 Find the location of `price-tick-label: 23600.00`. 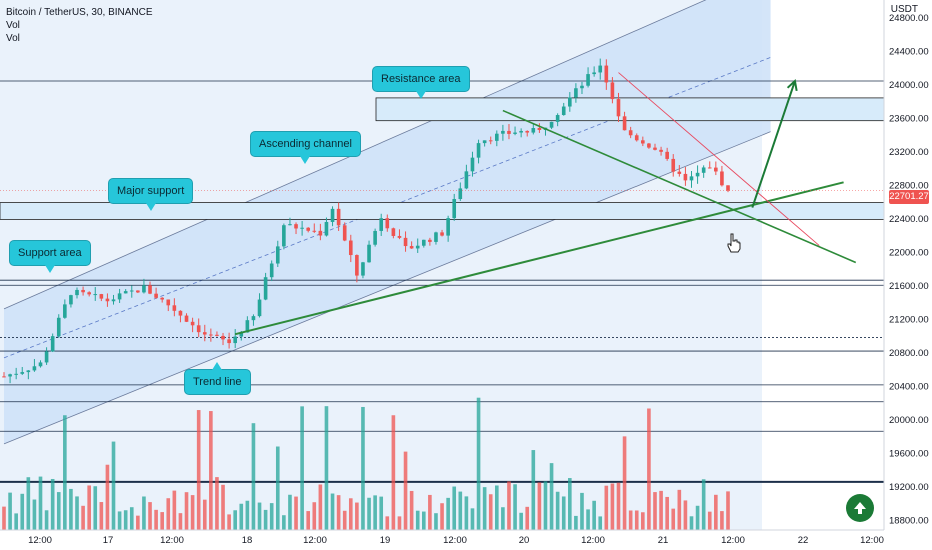

price-tick-label: 23600.00 is located at coordinates (909, 119).